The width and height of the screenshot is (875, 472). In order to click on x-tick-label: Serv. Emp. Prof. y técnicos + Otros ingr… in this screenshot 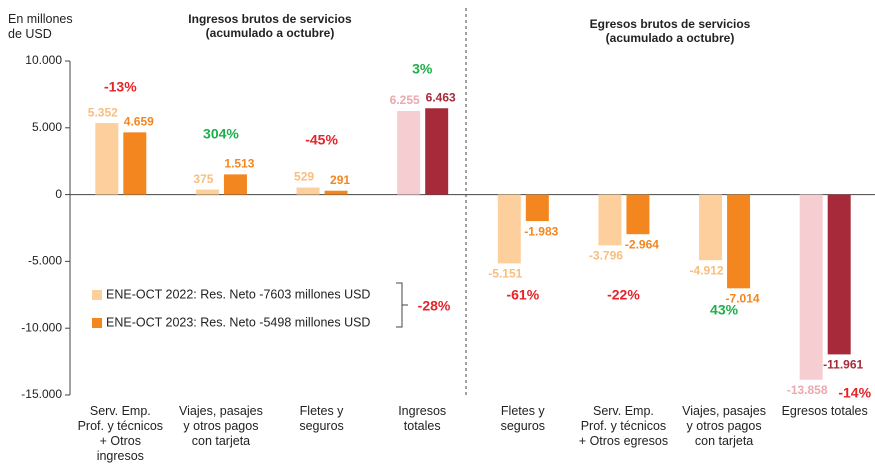, I will do `click(120, 433)`.